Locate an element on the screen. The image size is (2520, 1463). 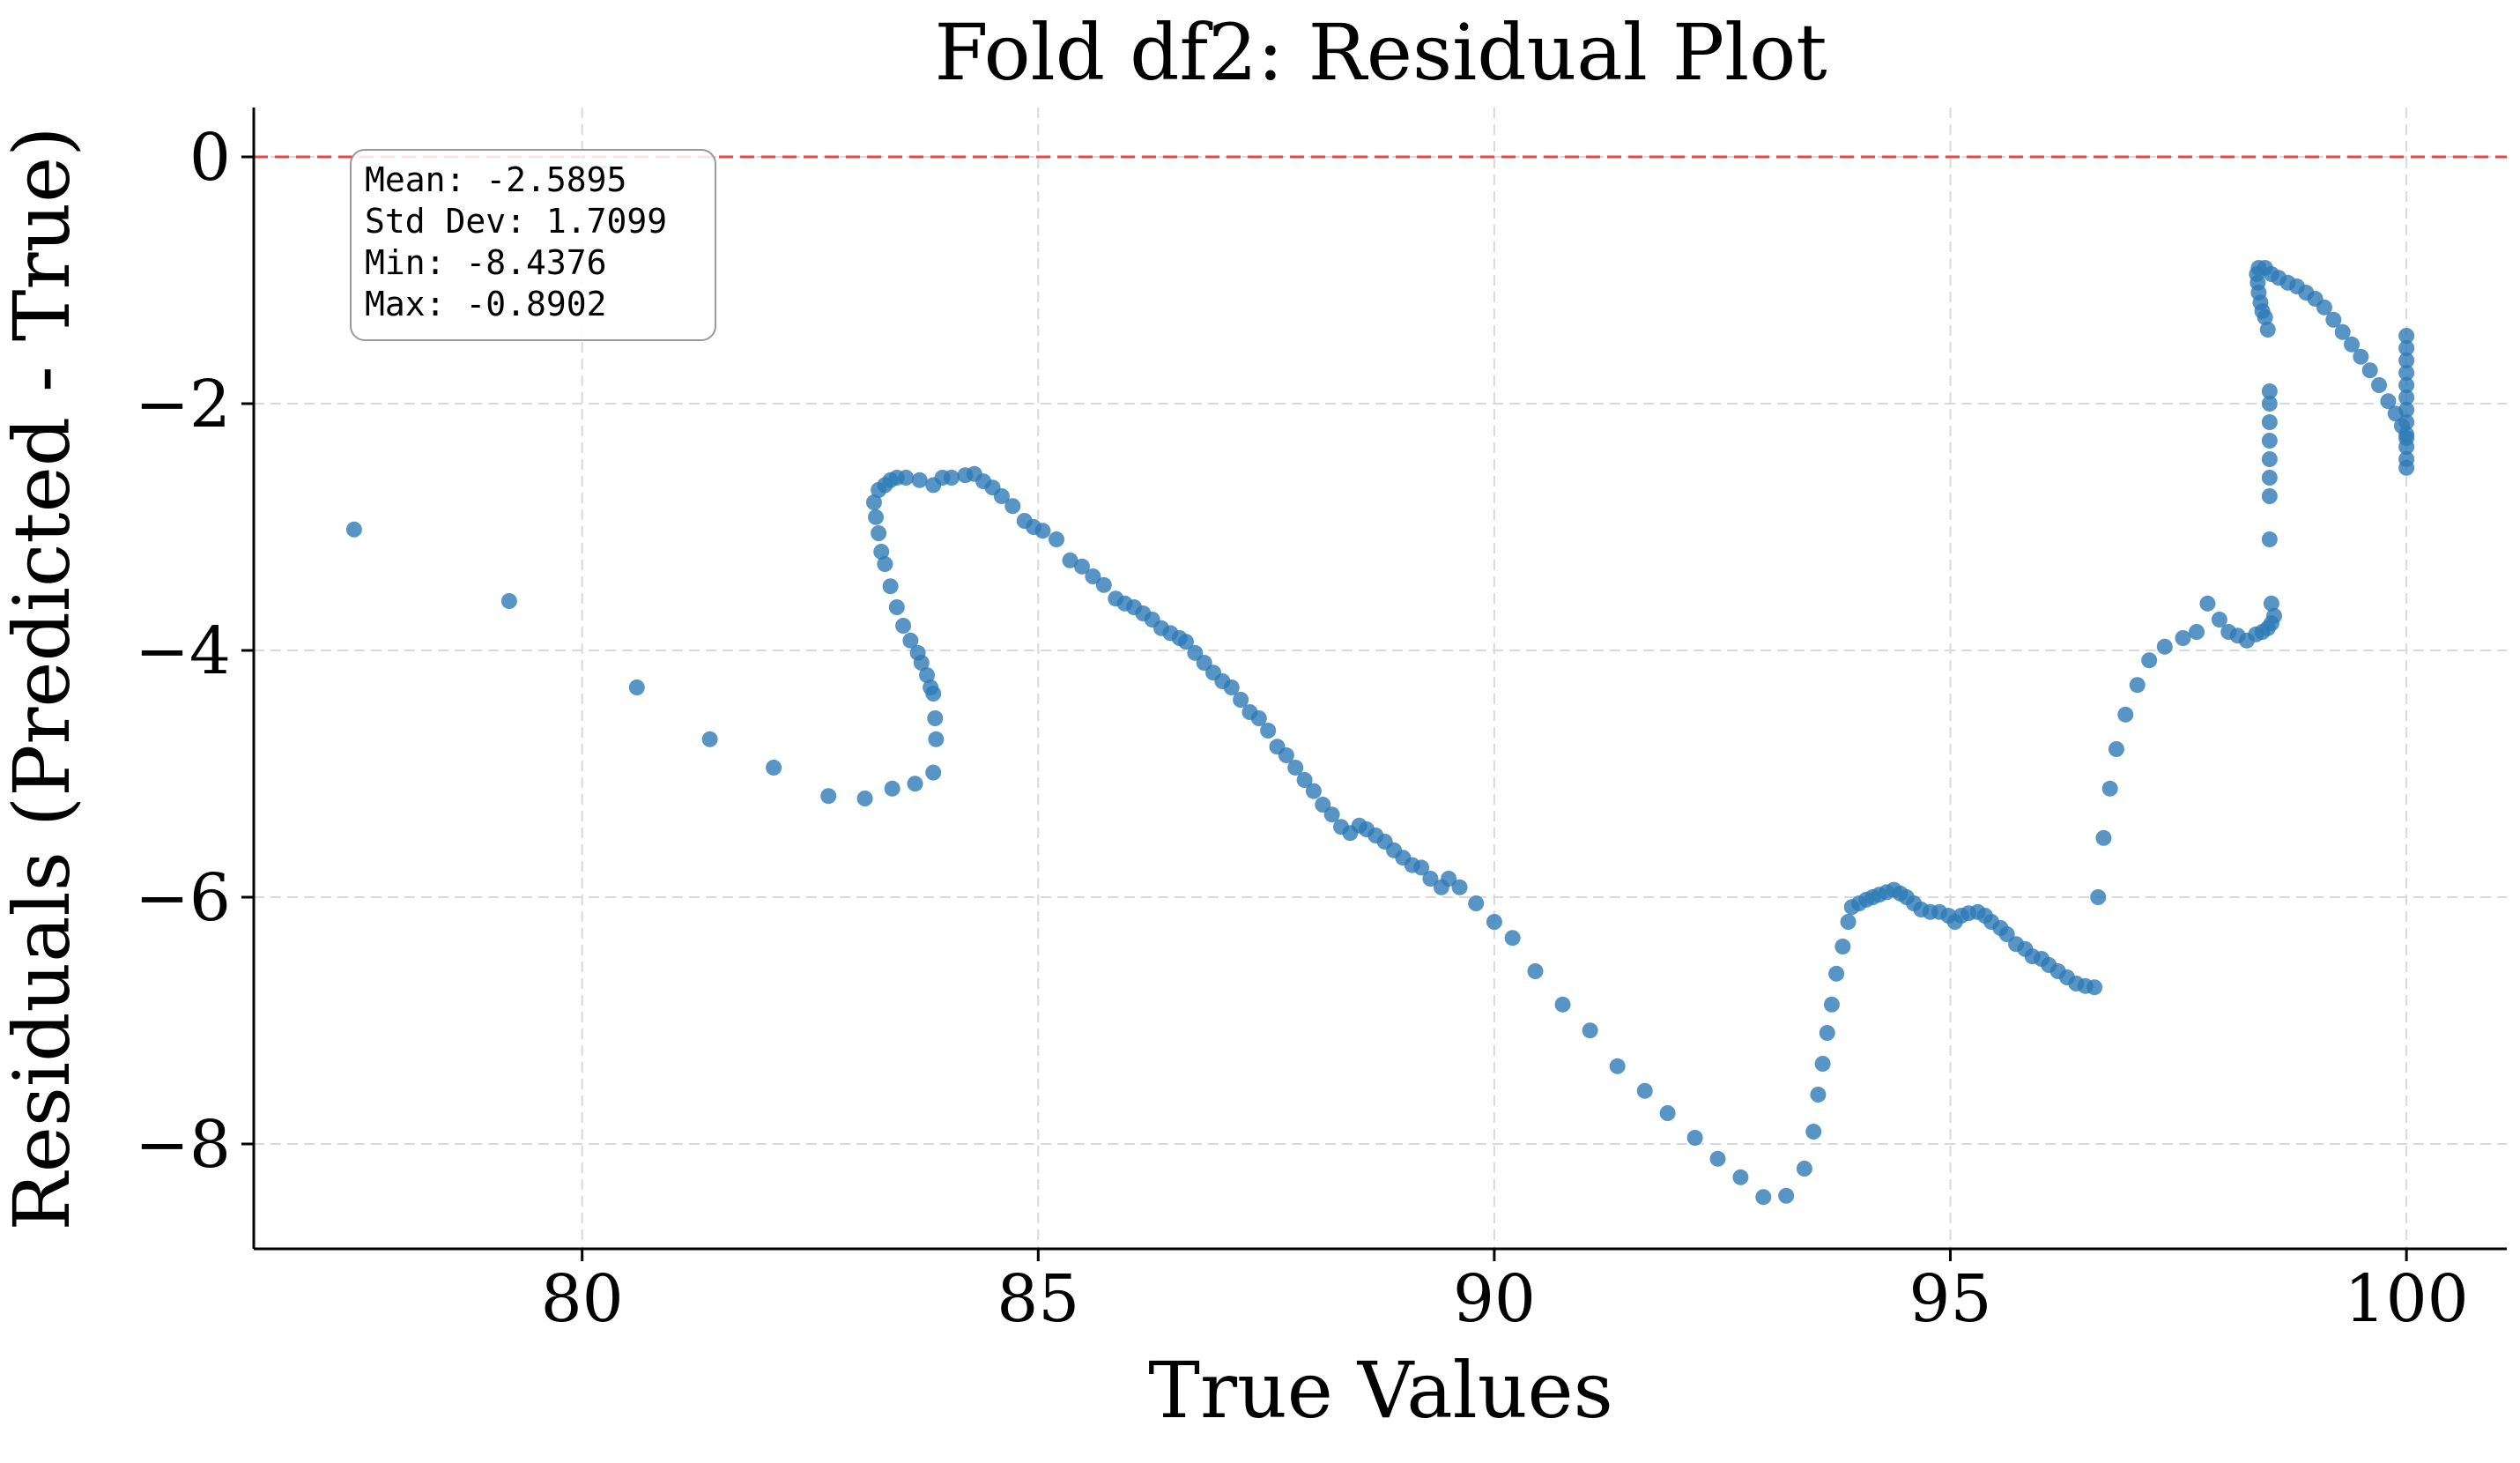
stats-box-frame is located at coordinates (533, 245).